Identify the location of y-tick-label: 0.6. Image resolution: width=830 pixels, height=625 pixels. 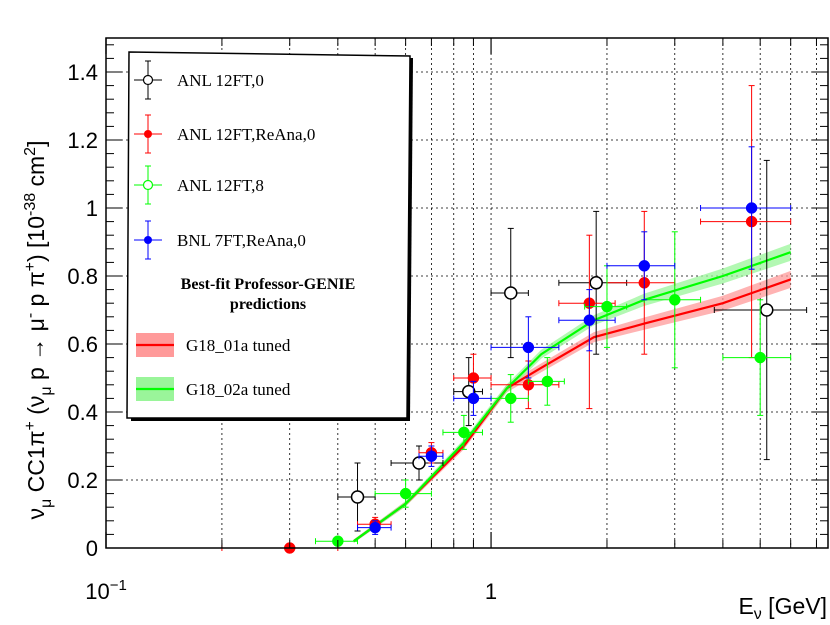
(82, 344).